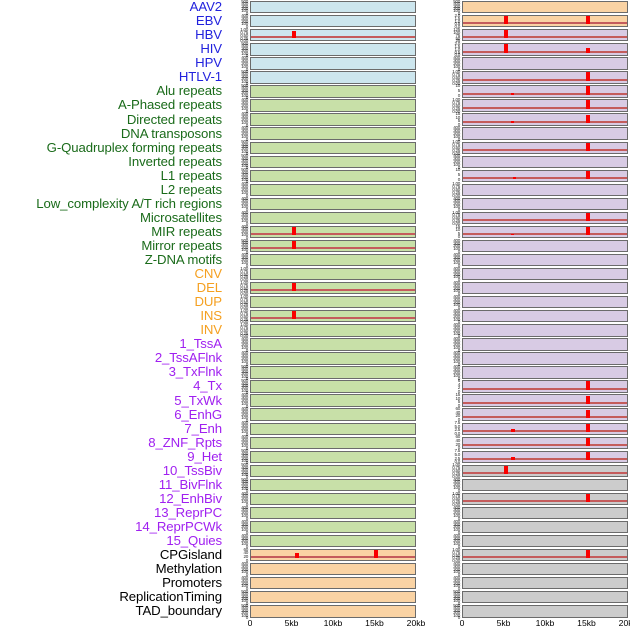  What do you see at coordinates (333, 428) in the screenshot?
I see `left-track-7-enh` at bounding box center [333, 428].